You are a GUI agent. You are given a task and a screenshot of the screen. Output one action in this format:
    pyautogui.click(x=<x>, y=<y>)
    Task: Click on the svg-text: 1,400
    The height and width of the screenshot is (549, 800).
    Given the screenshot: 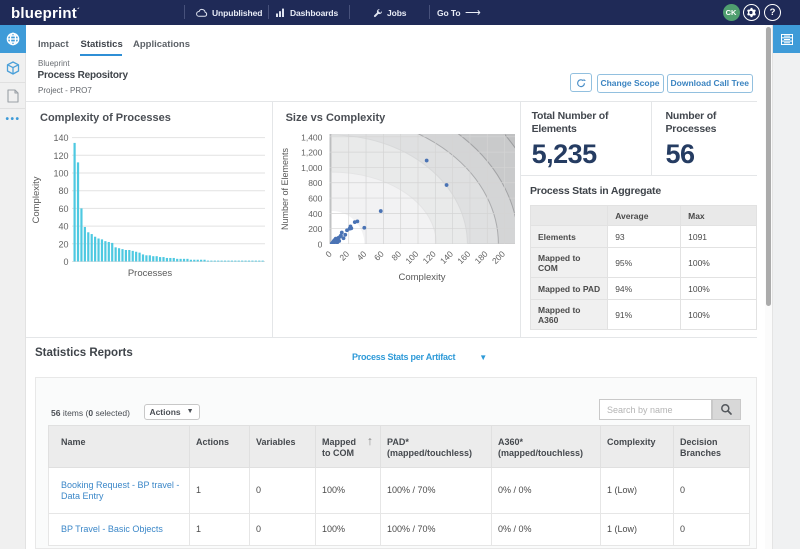 What is the action you would take?
    pyautogui.click(x=312, y=137)
    